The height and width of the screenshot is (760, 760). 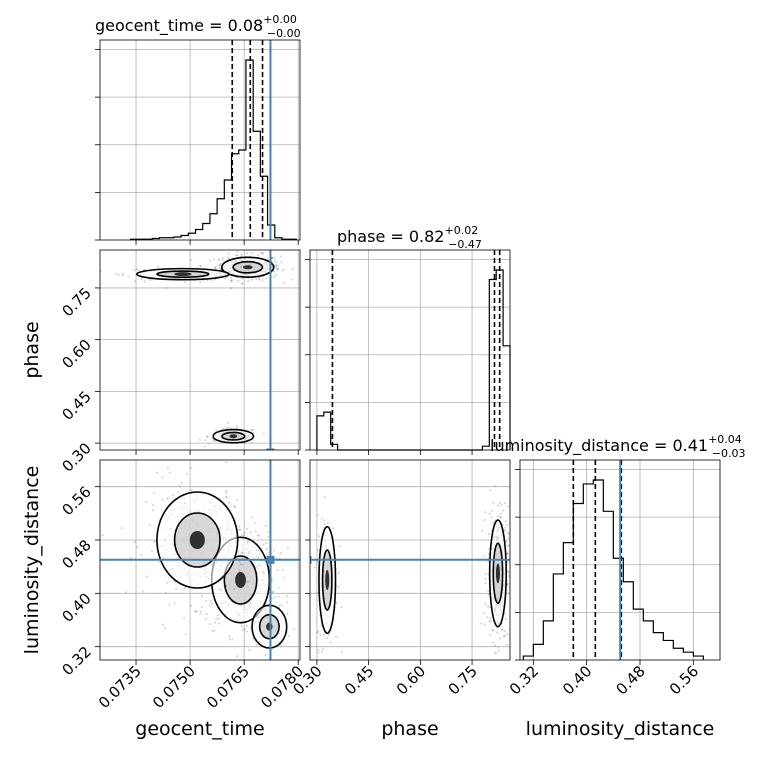 I want to click on y-tick-label: 0.40, so click(x=76, y=607).